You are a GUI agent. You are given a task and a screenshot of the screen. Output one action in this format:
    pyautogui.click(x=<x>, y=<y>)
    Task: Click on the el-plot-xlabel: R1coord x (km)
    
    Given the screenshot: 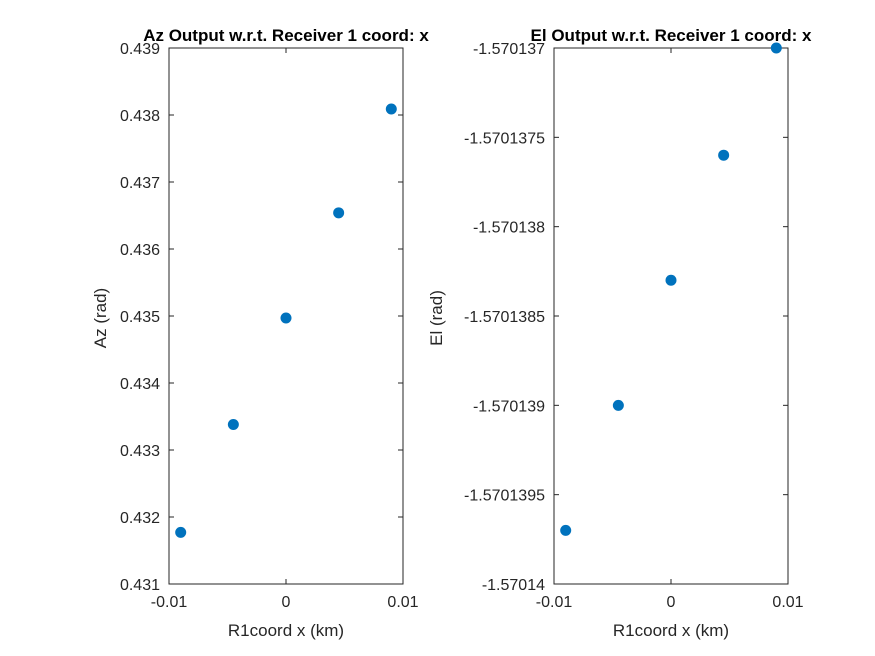 What is the action you would take?
    pyautogui.click(x=671, y=630)
    